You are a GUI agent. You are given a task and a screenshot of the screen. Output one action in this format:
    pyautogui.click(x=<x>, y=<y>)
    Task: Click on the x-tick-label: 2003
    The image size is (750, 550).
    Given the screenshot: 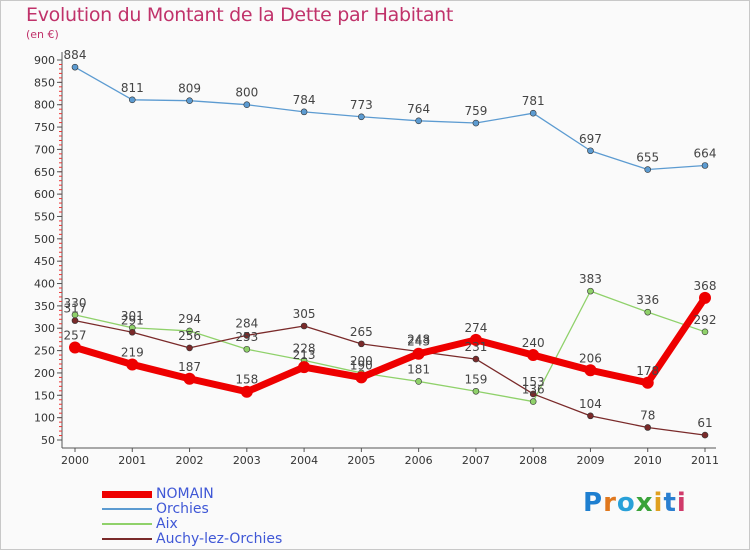 What is the action you would take?
    pyautogui.click(x=247, y=460)
    